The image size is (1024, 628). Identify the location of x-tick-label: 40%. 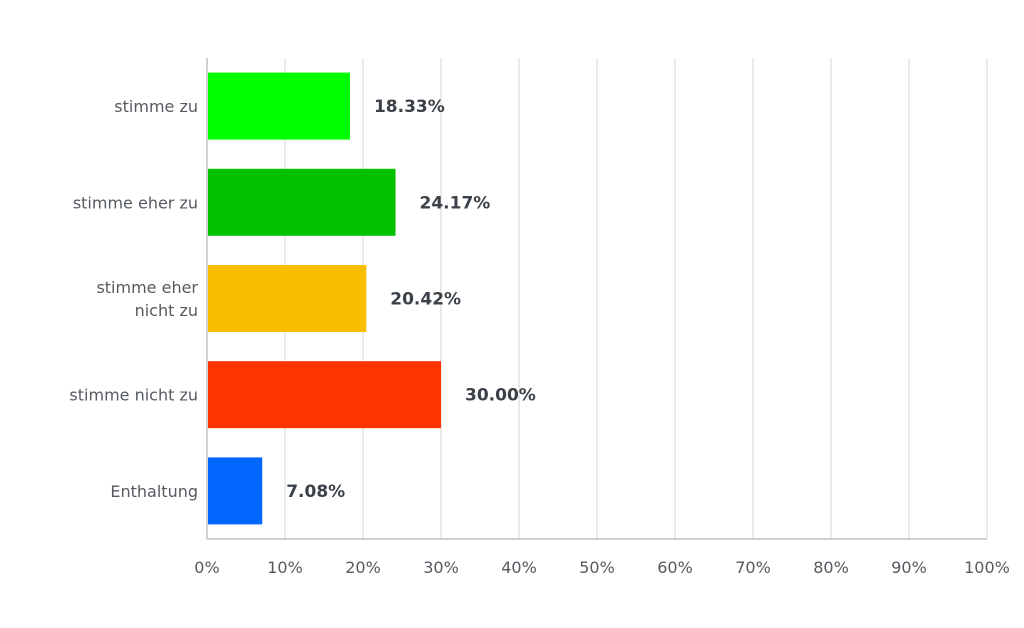
(519, 567).